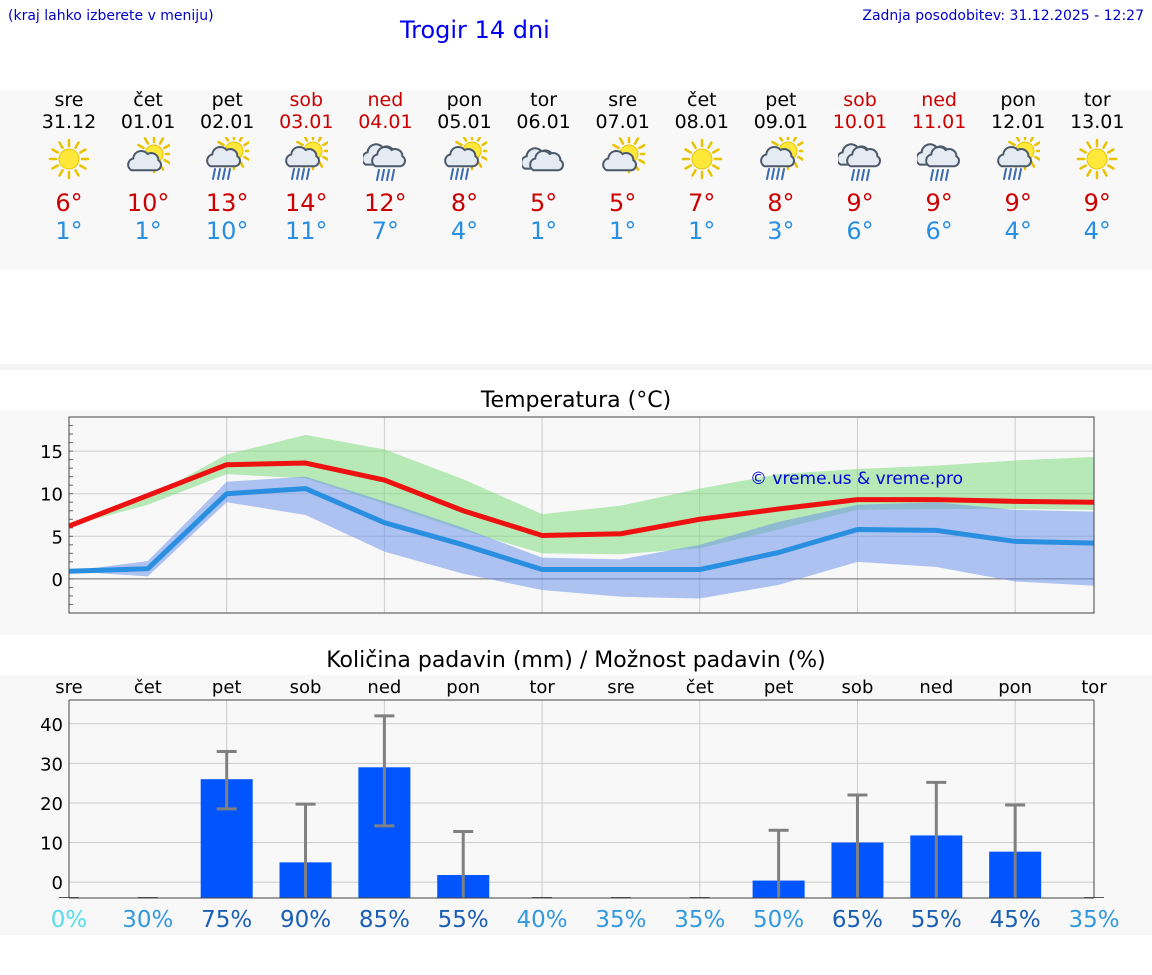  Describe the element at coordinates (227, 203) in the screenshot. I see `max-temperature: 13°` at that location.